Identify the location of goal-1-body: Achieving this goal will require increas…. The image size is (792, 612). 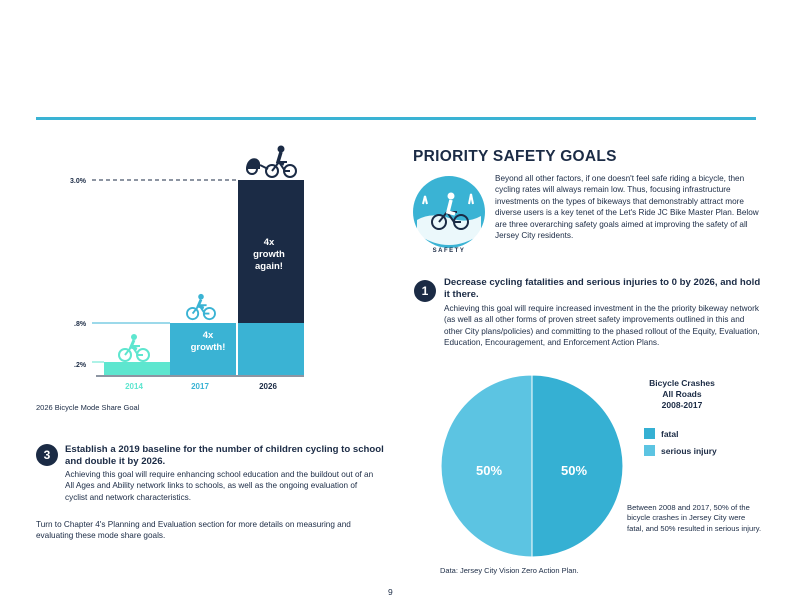
(602, 326).